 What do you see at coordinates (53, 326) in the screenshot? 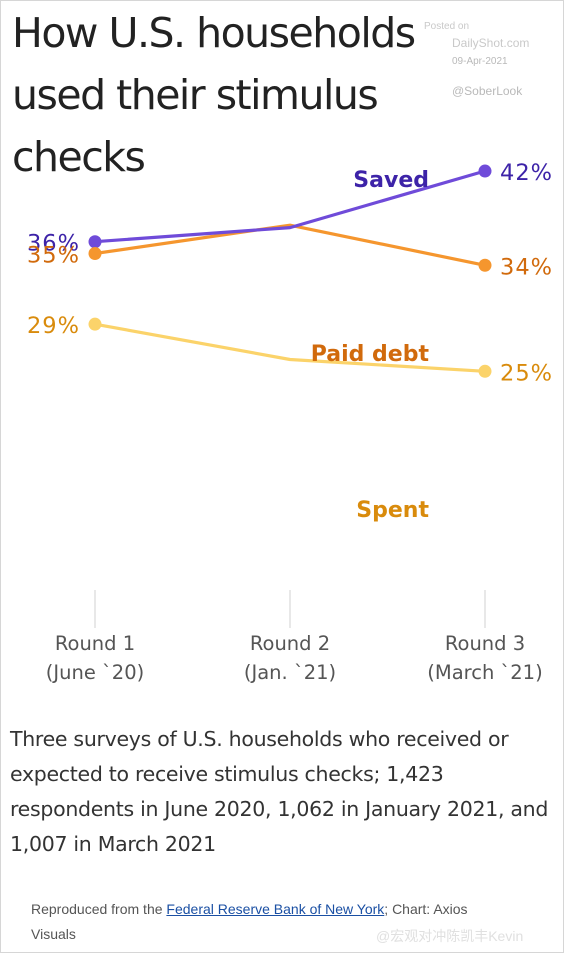
I see `series-start-label-3: 29%` at bounding box center [53, 326].